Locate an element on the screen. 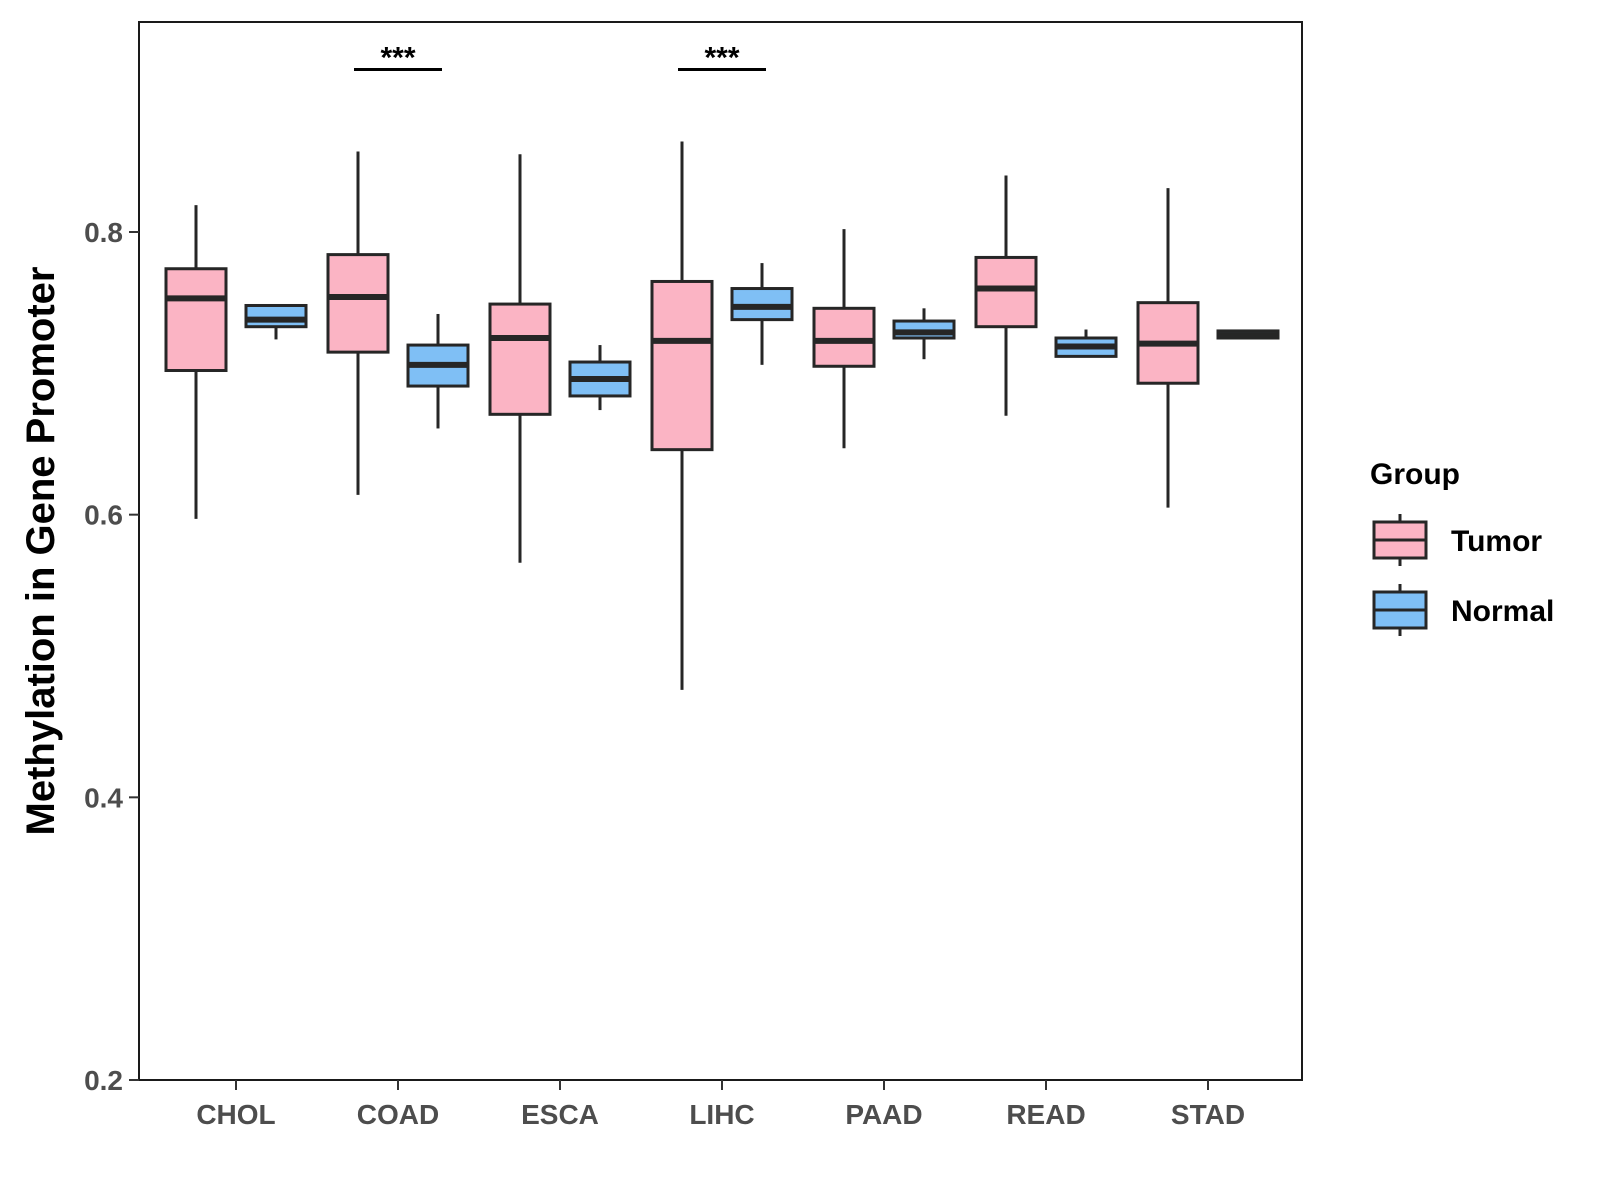 The image size is (1600, 1200). legend-item-normal: Normal is located at coordinates (1463, 610).